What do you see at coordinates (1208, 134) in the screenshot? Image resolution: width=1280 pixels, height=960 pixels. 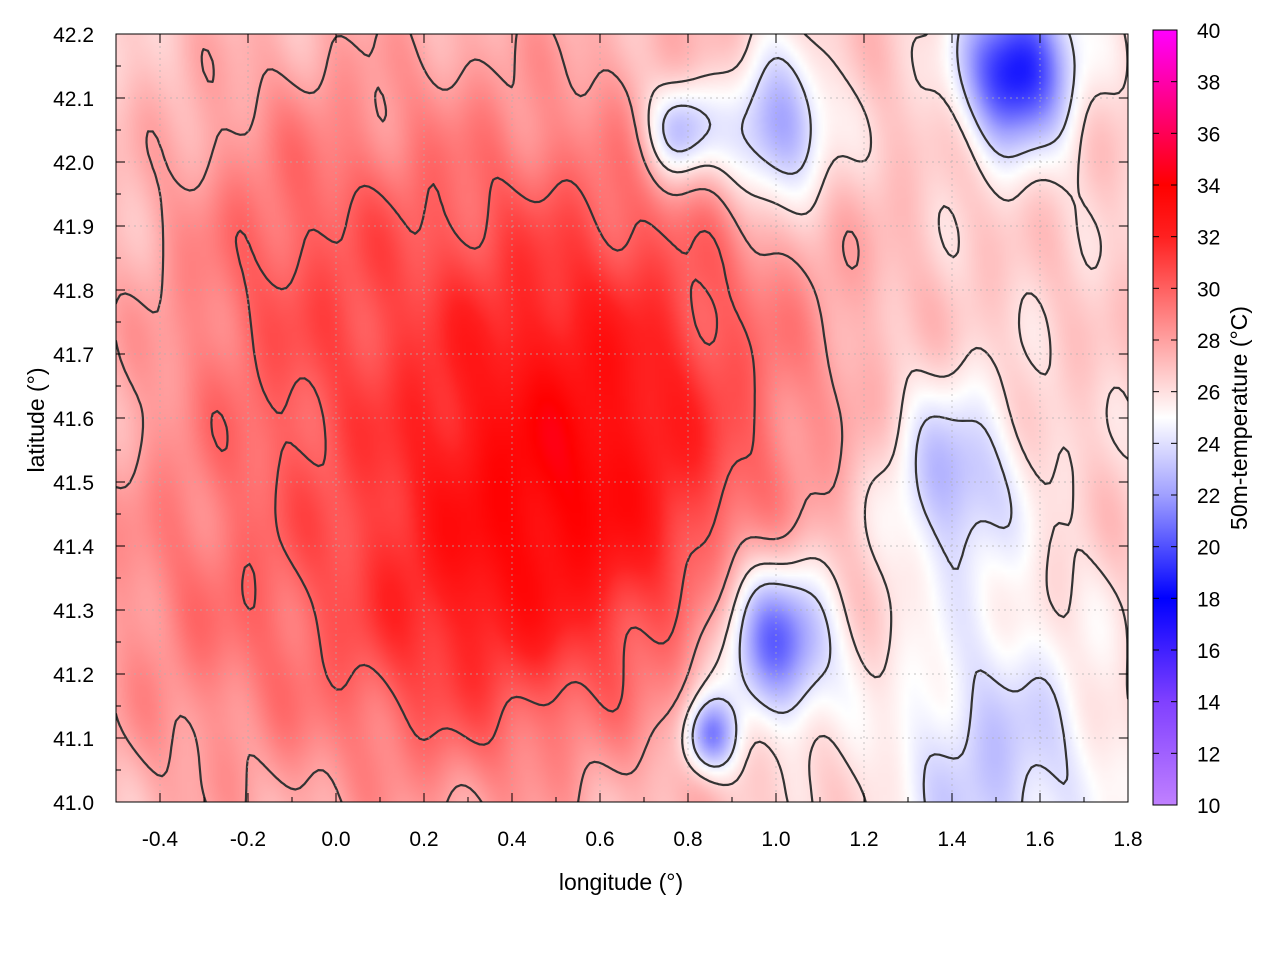 I see `colorbar-tick-label: 36` at bounding box center [1208, 134].